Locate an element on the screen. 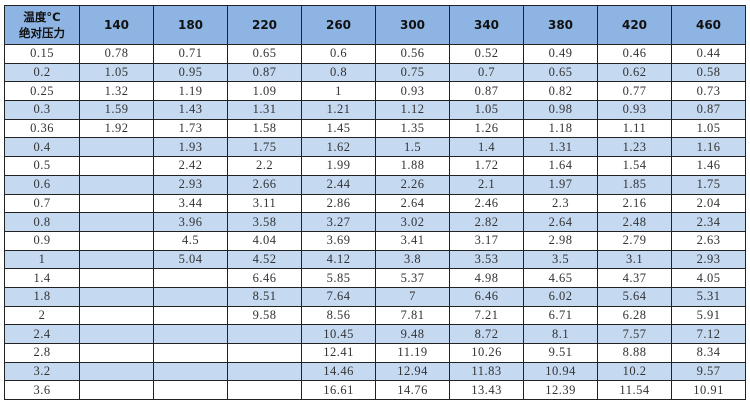 The image size is (750, 413). value-cell: 13.43 is located at coordinates (486, 390).